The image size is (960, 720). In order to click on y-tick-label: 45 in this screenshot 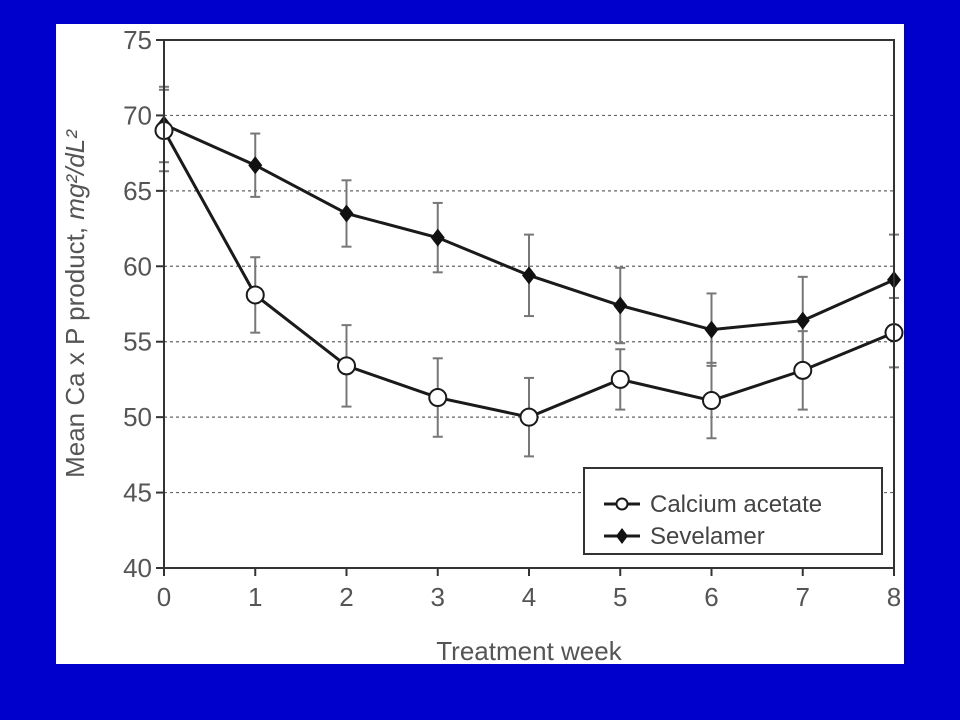, I will do `click(137, 493)`.